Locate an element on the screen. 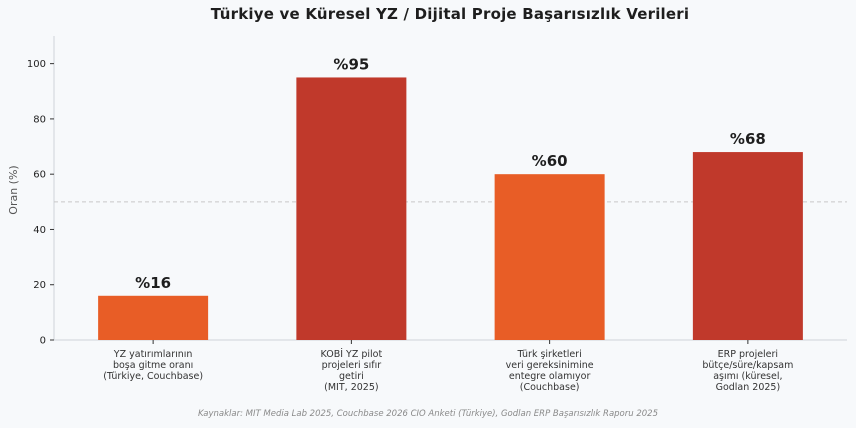 This screenshot has width=856, height=428. category-label-line: boşa gitme oranı is located at coordinates (153, 365).